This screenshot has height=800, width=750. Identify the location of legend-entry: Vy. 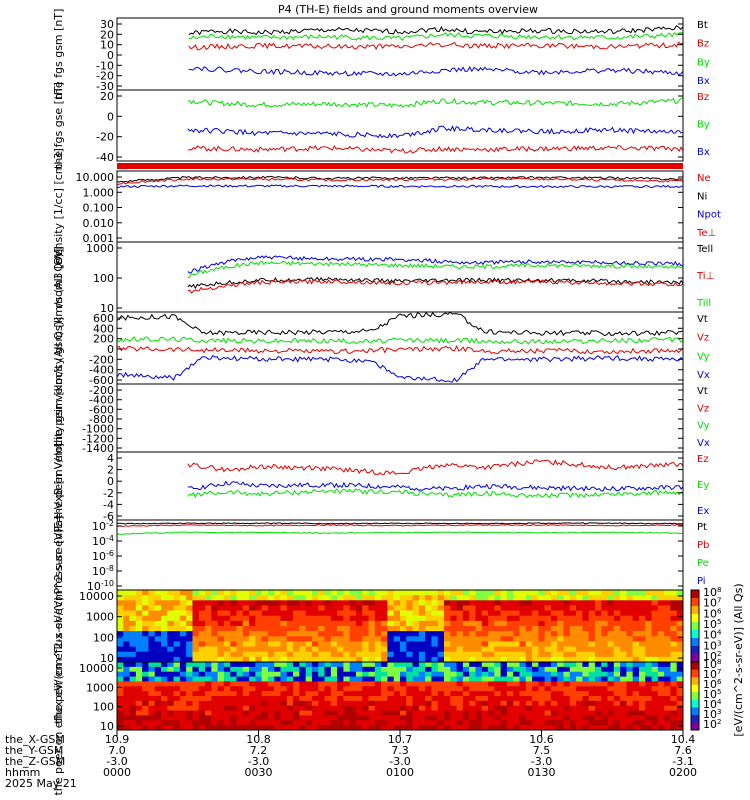
(703, 356).